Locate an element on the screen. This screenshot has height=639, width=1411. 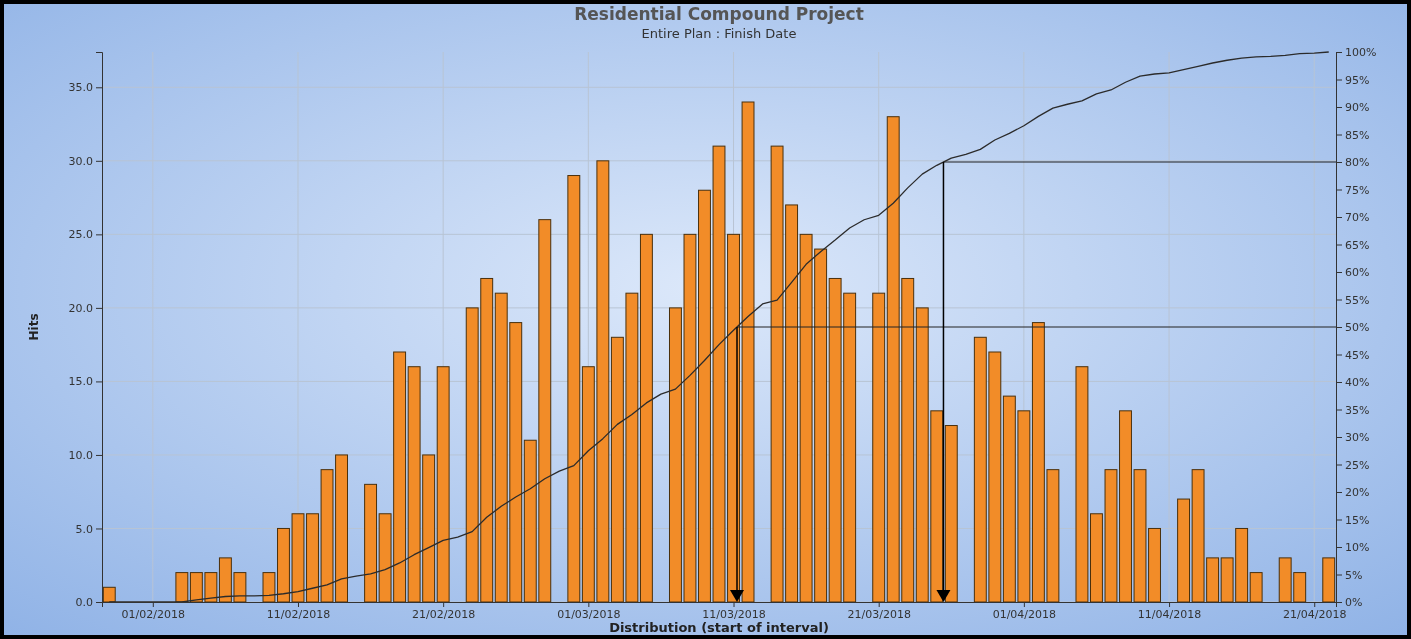
x-tick-label: 21/03/2018 is located at coordinates (879, 614).